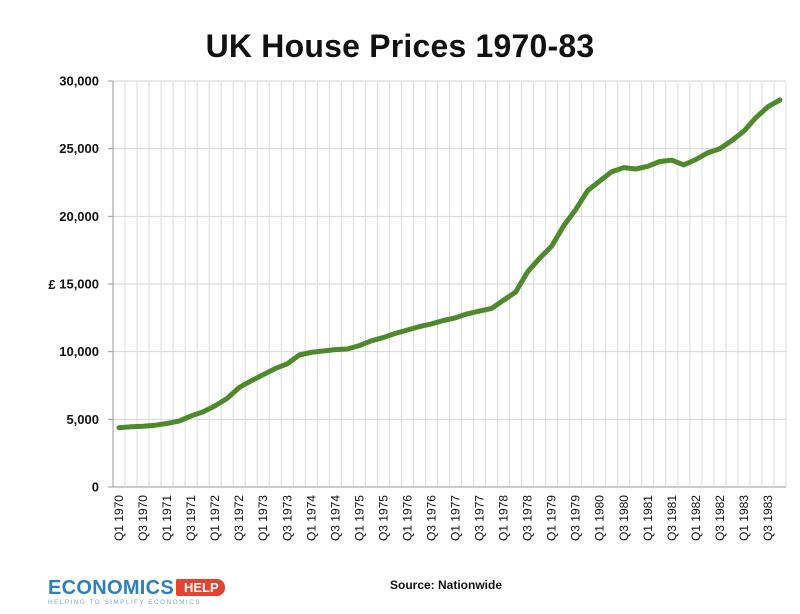  What do you see at coordinates (456, 518) in the screenshot?
I see `x-tick-label: Q1 1977` at bounding box center [456, 518].